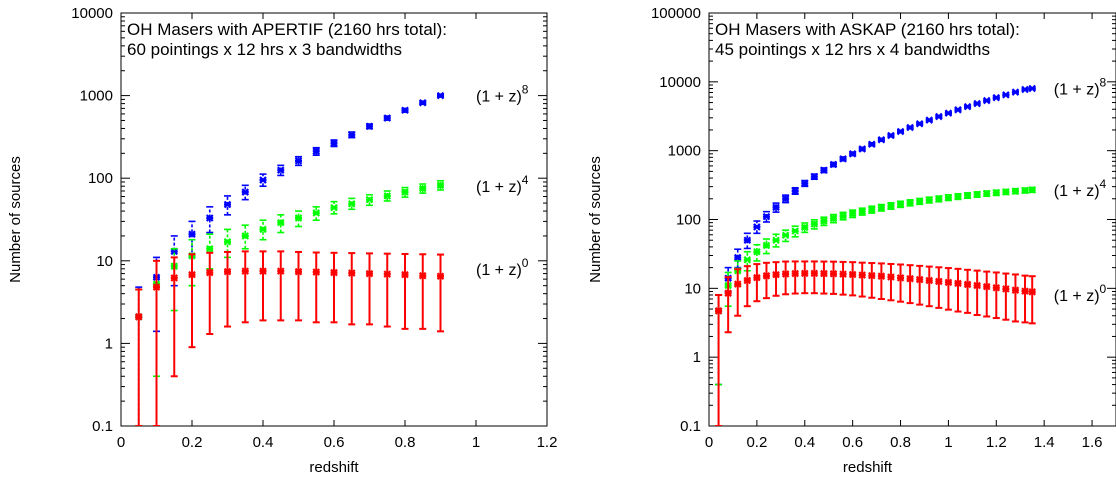  I want to click on series-label: (1 + z)0, so click(1080, 293).